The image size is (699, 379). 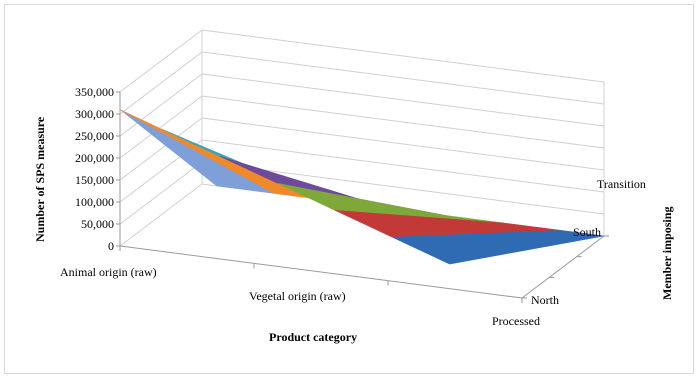 What do you see at coordinates (545, 300) in the screenshot?
I see `depth-tick-label-north: North` at bounding box center [545, 300].